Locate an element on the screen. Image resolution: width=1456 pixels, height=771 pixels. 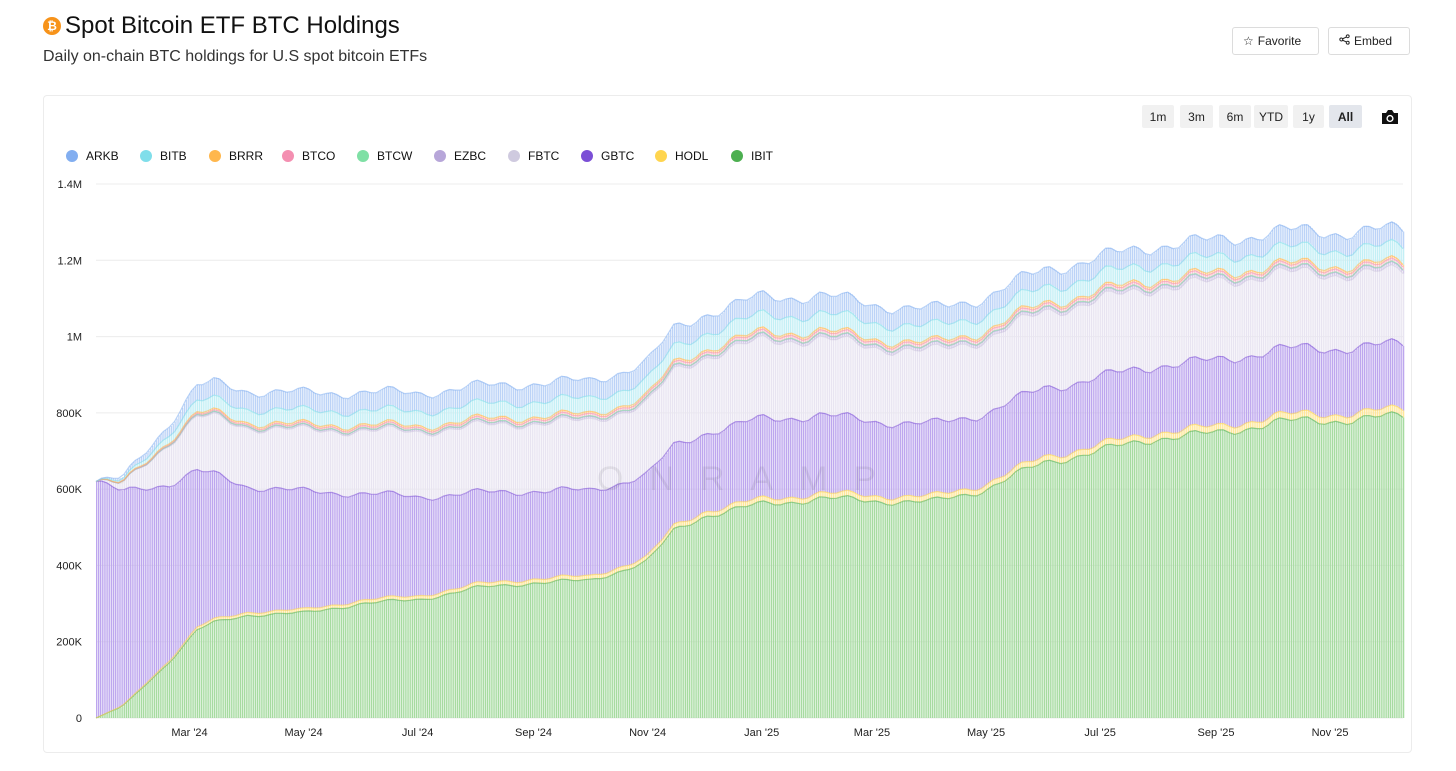
range-button-3m: 3m is located at coordinates (1196, 116).